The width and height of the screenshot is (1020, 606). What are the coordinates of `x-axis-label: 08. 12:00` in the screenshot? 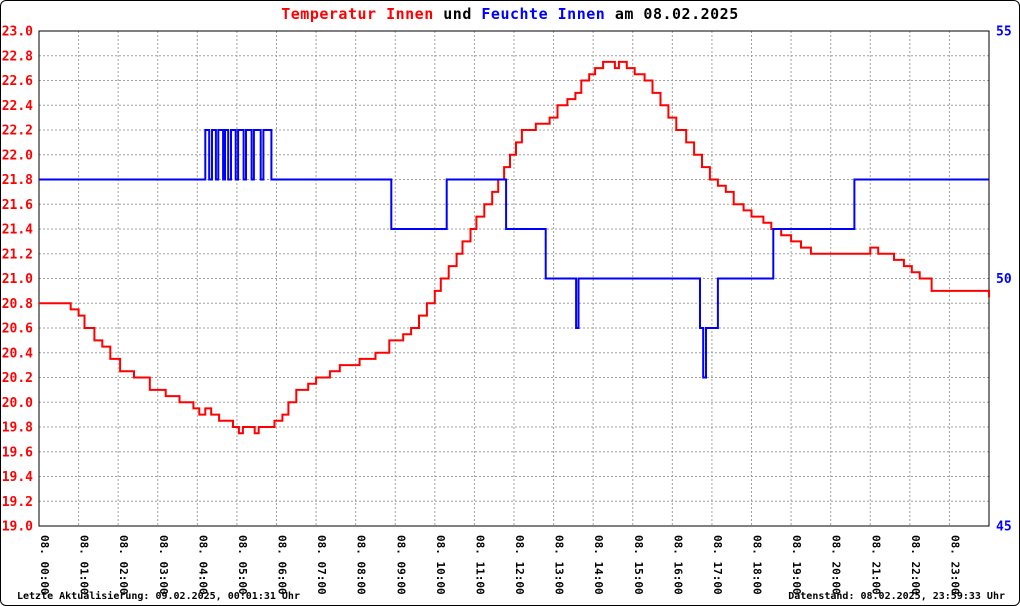 It's located at (519, 565).